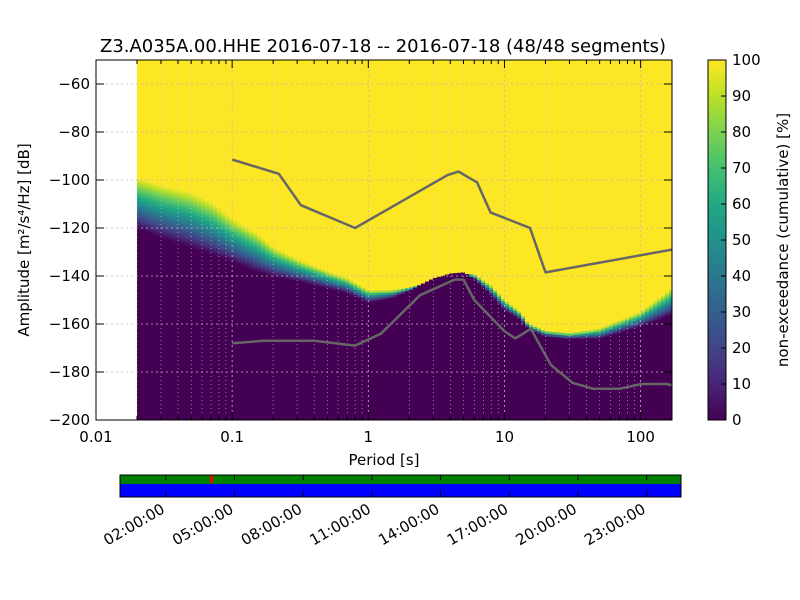 Image resolution: width=800 pixels, height=600 pixels. What do you see at coordinates (369, 437) in the screenshot?
I see `x-tick-label: 1` at bounding box center [369, 437].